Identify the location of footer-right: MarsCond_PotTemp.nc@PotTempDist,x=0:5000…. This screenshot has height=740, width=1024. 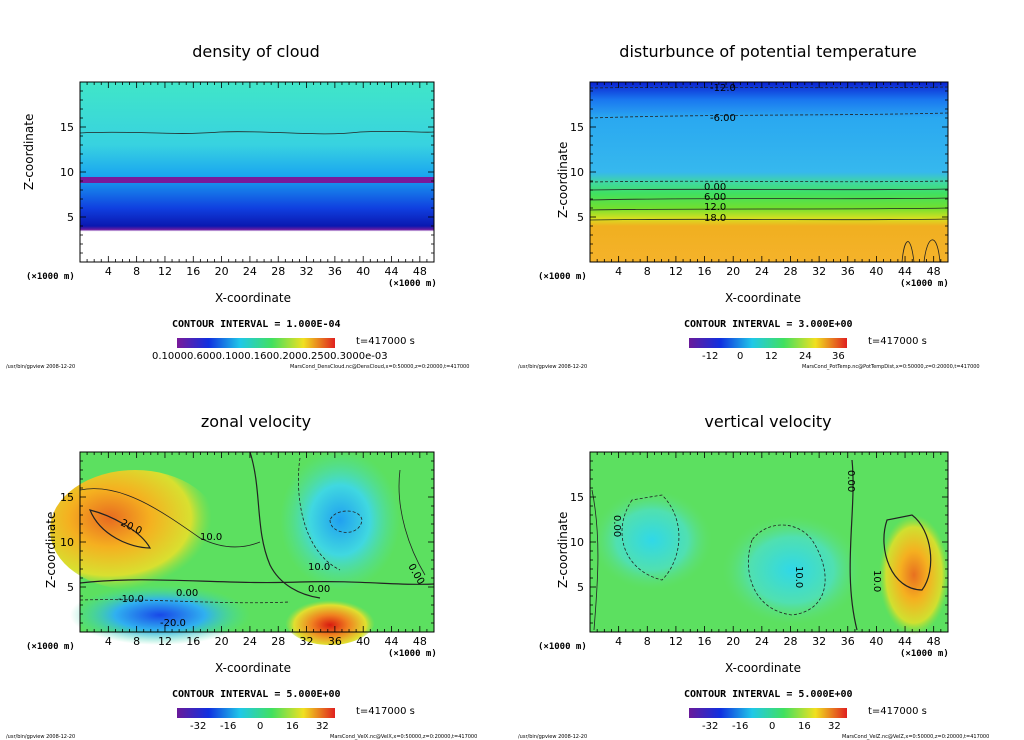
(891, 367).